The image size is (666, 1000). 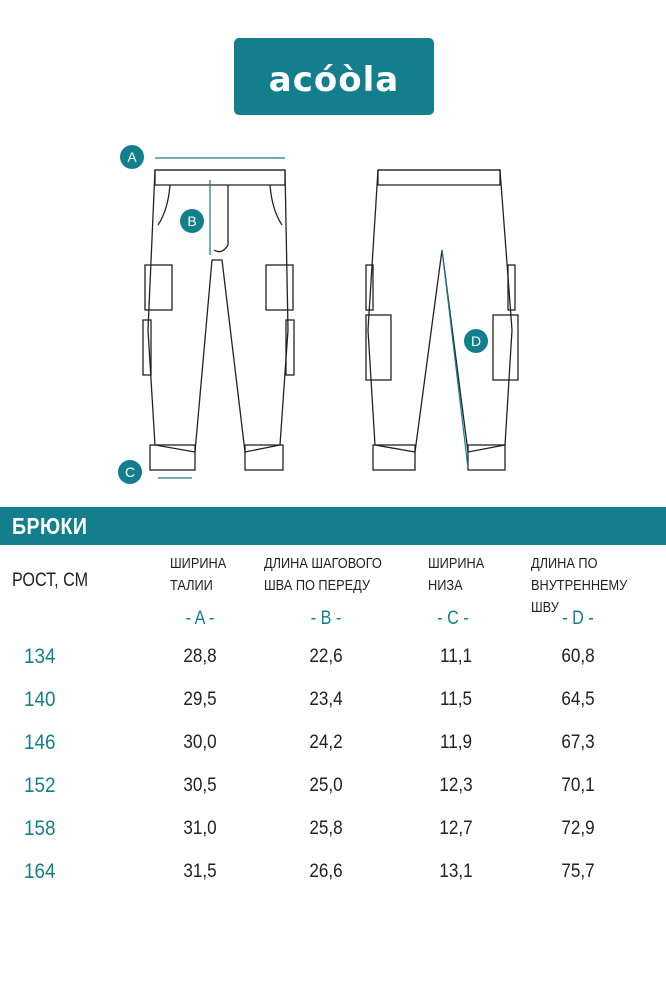 What do you see at coordinates (218, 320) in the screenshot?
I see `pants-front-drawing` at bounding box center [218, 320].